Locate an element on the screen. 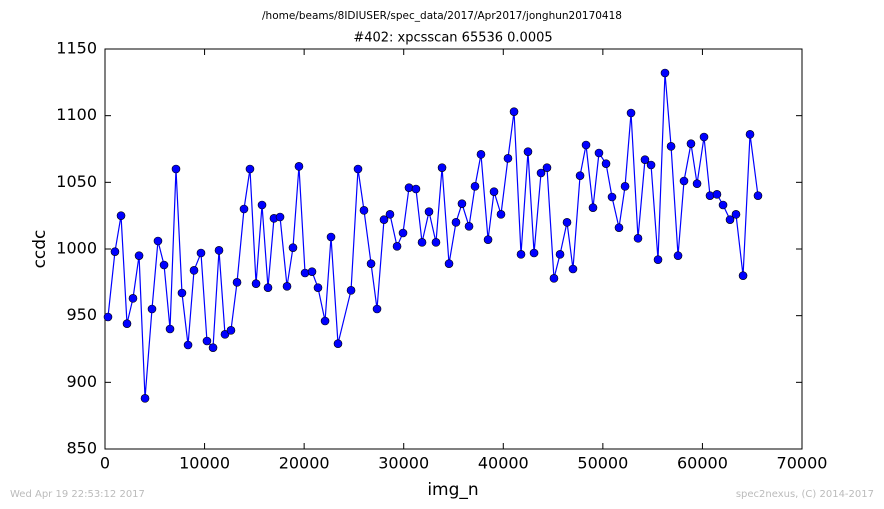 This screenshot has width=884, height=509. x-tick-label: 50000 is located at coordinates (602, 463).